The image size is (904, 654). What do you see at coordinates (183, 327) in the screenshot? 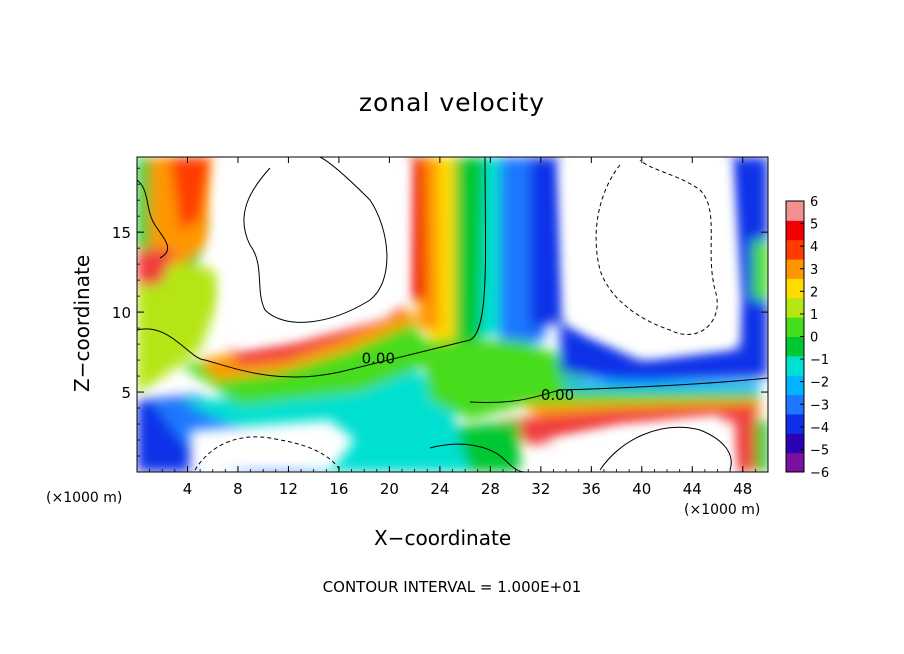
I see `field-band-left-mid` at bounding box center [183, 327].